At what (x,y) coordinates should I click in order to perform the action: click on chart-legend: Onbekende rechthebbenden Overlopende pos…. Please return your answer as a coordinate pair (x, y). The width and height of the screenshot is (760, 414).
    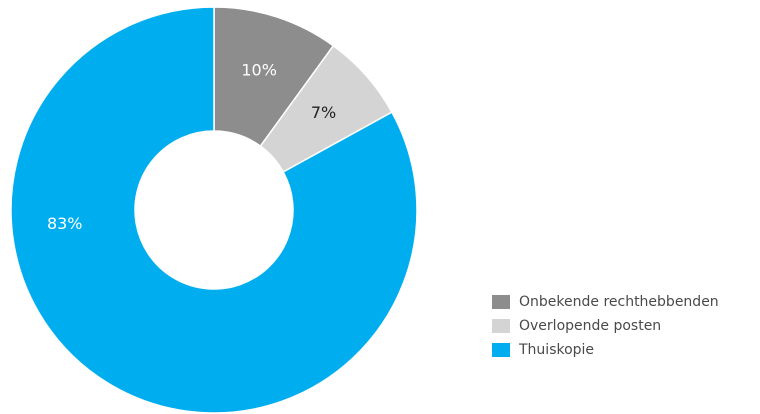
    Looking at the image, I should click on (605, 328).